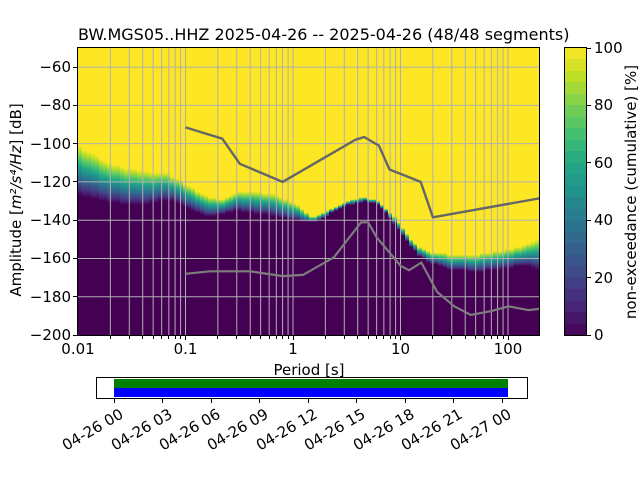 This screenshot has height=480, width=640. Describe the element at coordinates (78, 349) in the screenshot. I see `x-tick-label: 0.01` at that location.